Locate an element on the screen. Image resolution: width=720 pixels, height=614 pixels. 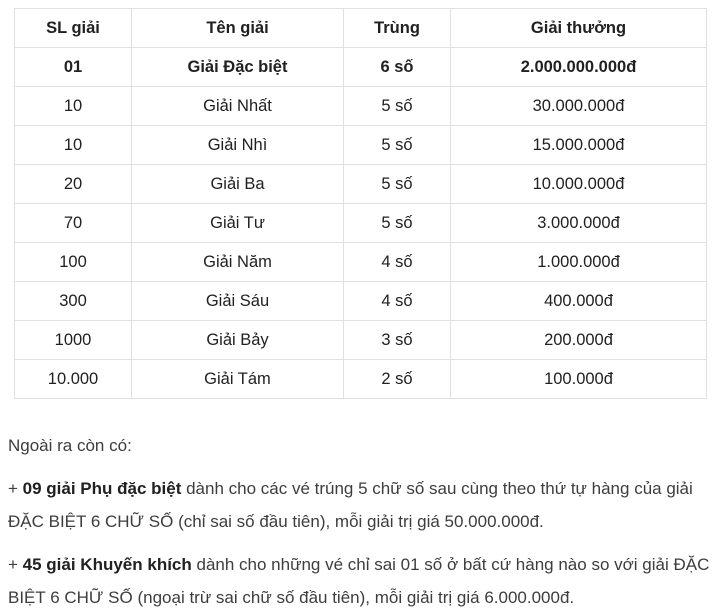
table-header-row: SL giải Tên giải Trùng Giải thưởng is located at coordinates (360, 28).